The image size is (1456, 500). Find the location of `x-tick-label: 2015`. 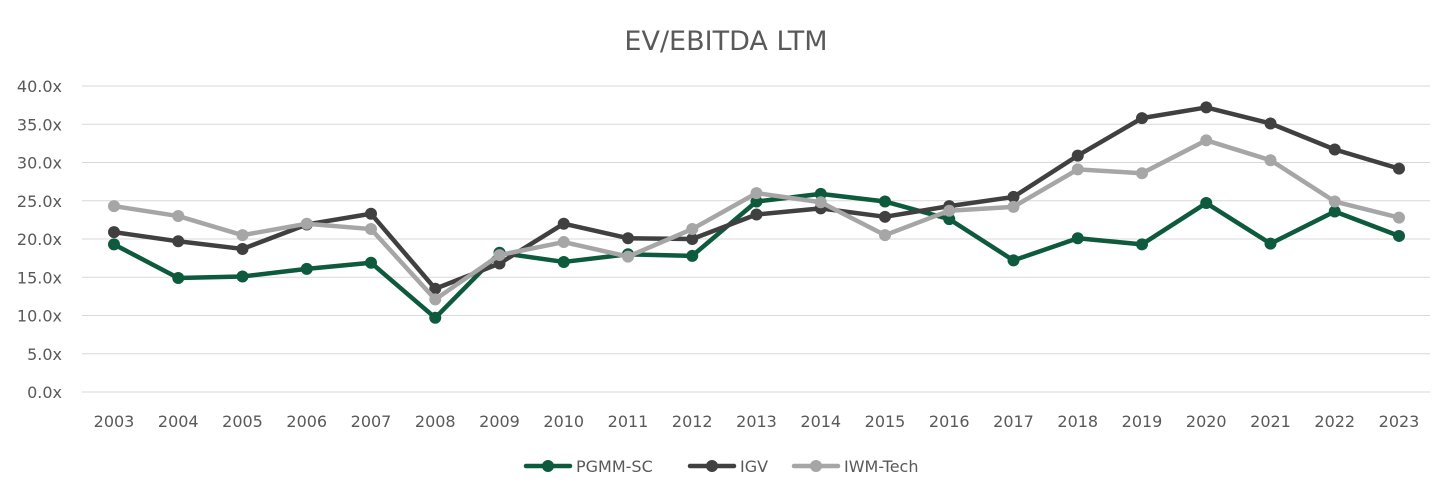

x-tick-label: 2015 is located at coordinates (885, 421).